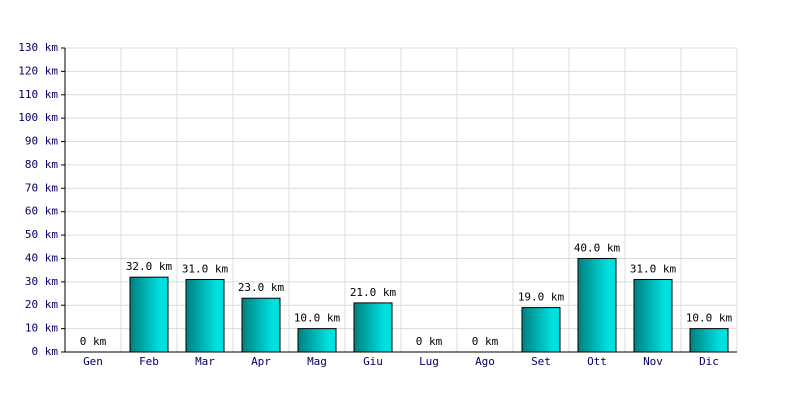  What do you see at coordinates (317, 361) in the screenshot?
I see `x-tick-label: Mag` at bounding box center [317, 361].